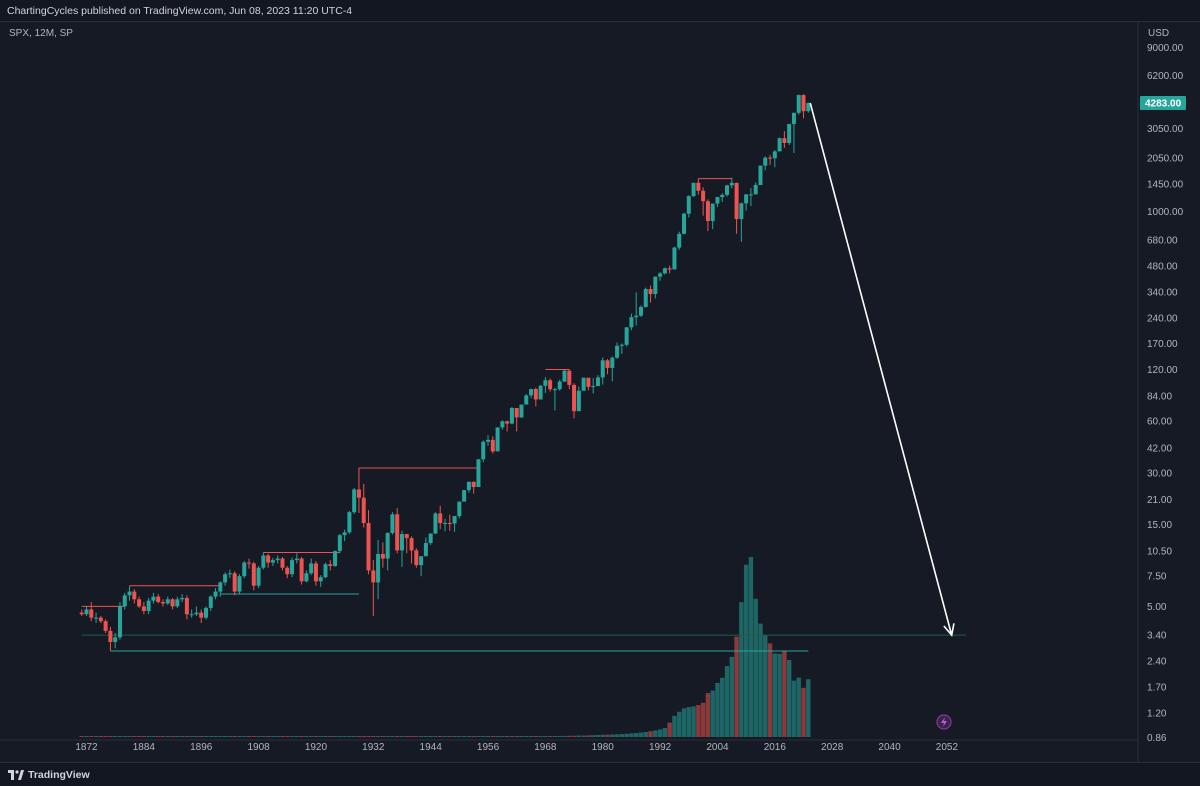  I want to click on price-axis-label: 10.50, so click(1159, 552).